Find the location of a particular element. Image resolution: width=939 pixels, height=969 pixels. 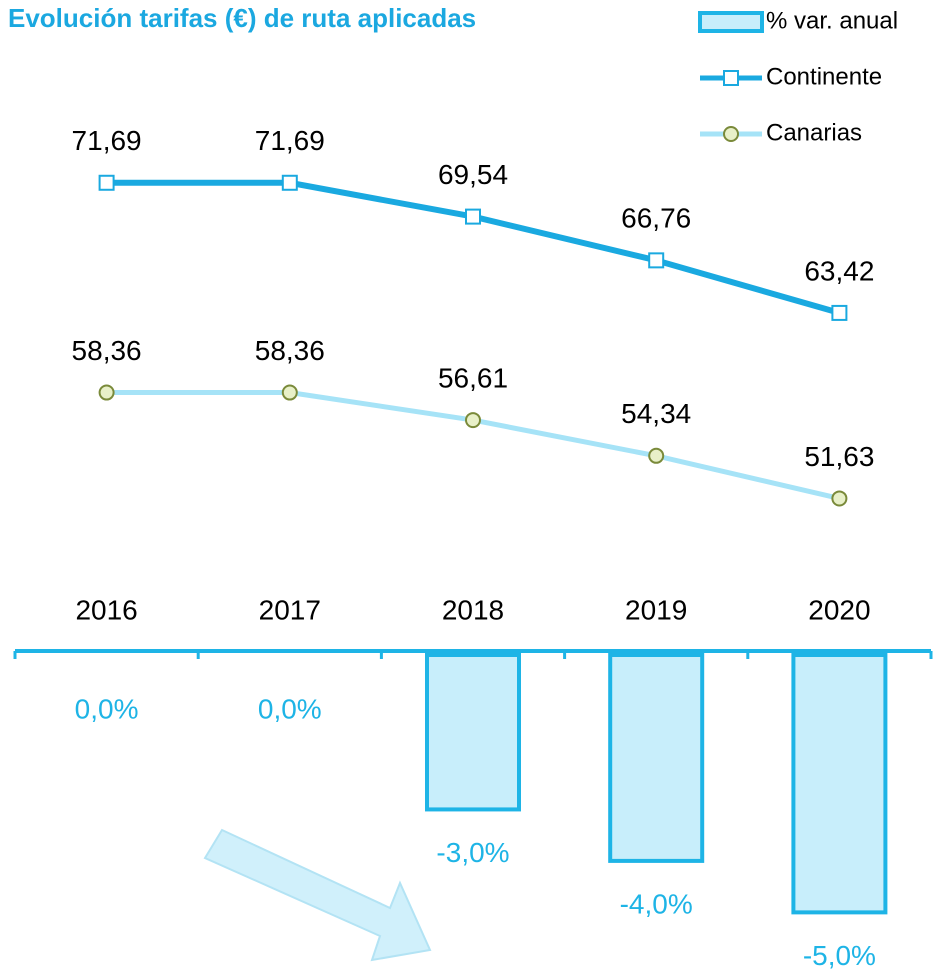

legend-label: % var. anual is located at coordinates (832, 20).